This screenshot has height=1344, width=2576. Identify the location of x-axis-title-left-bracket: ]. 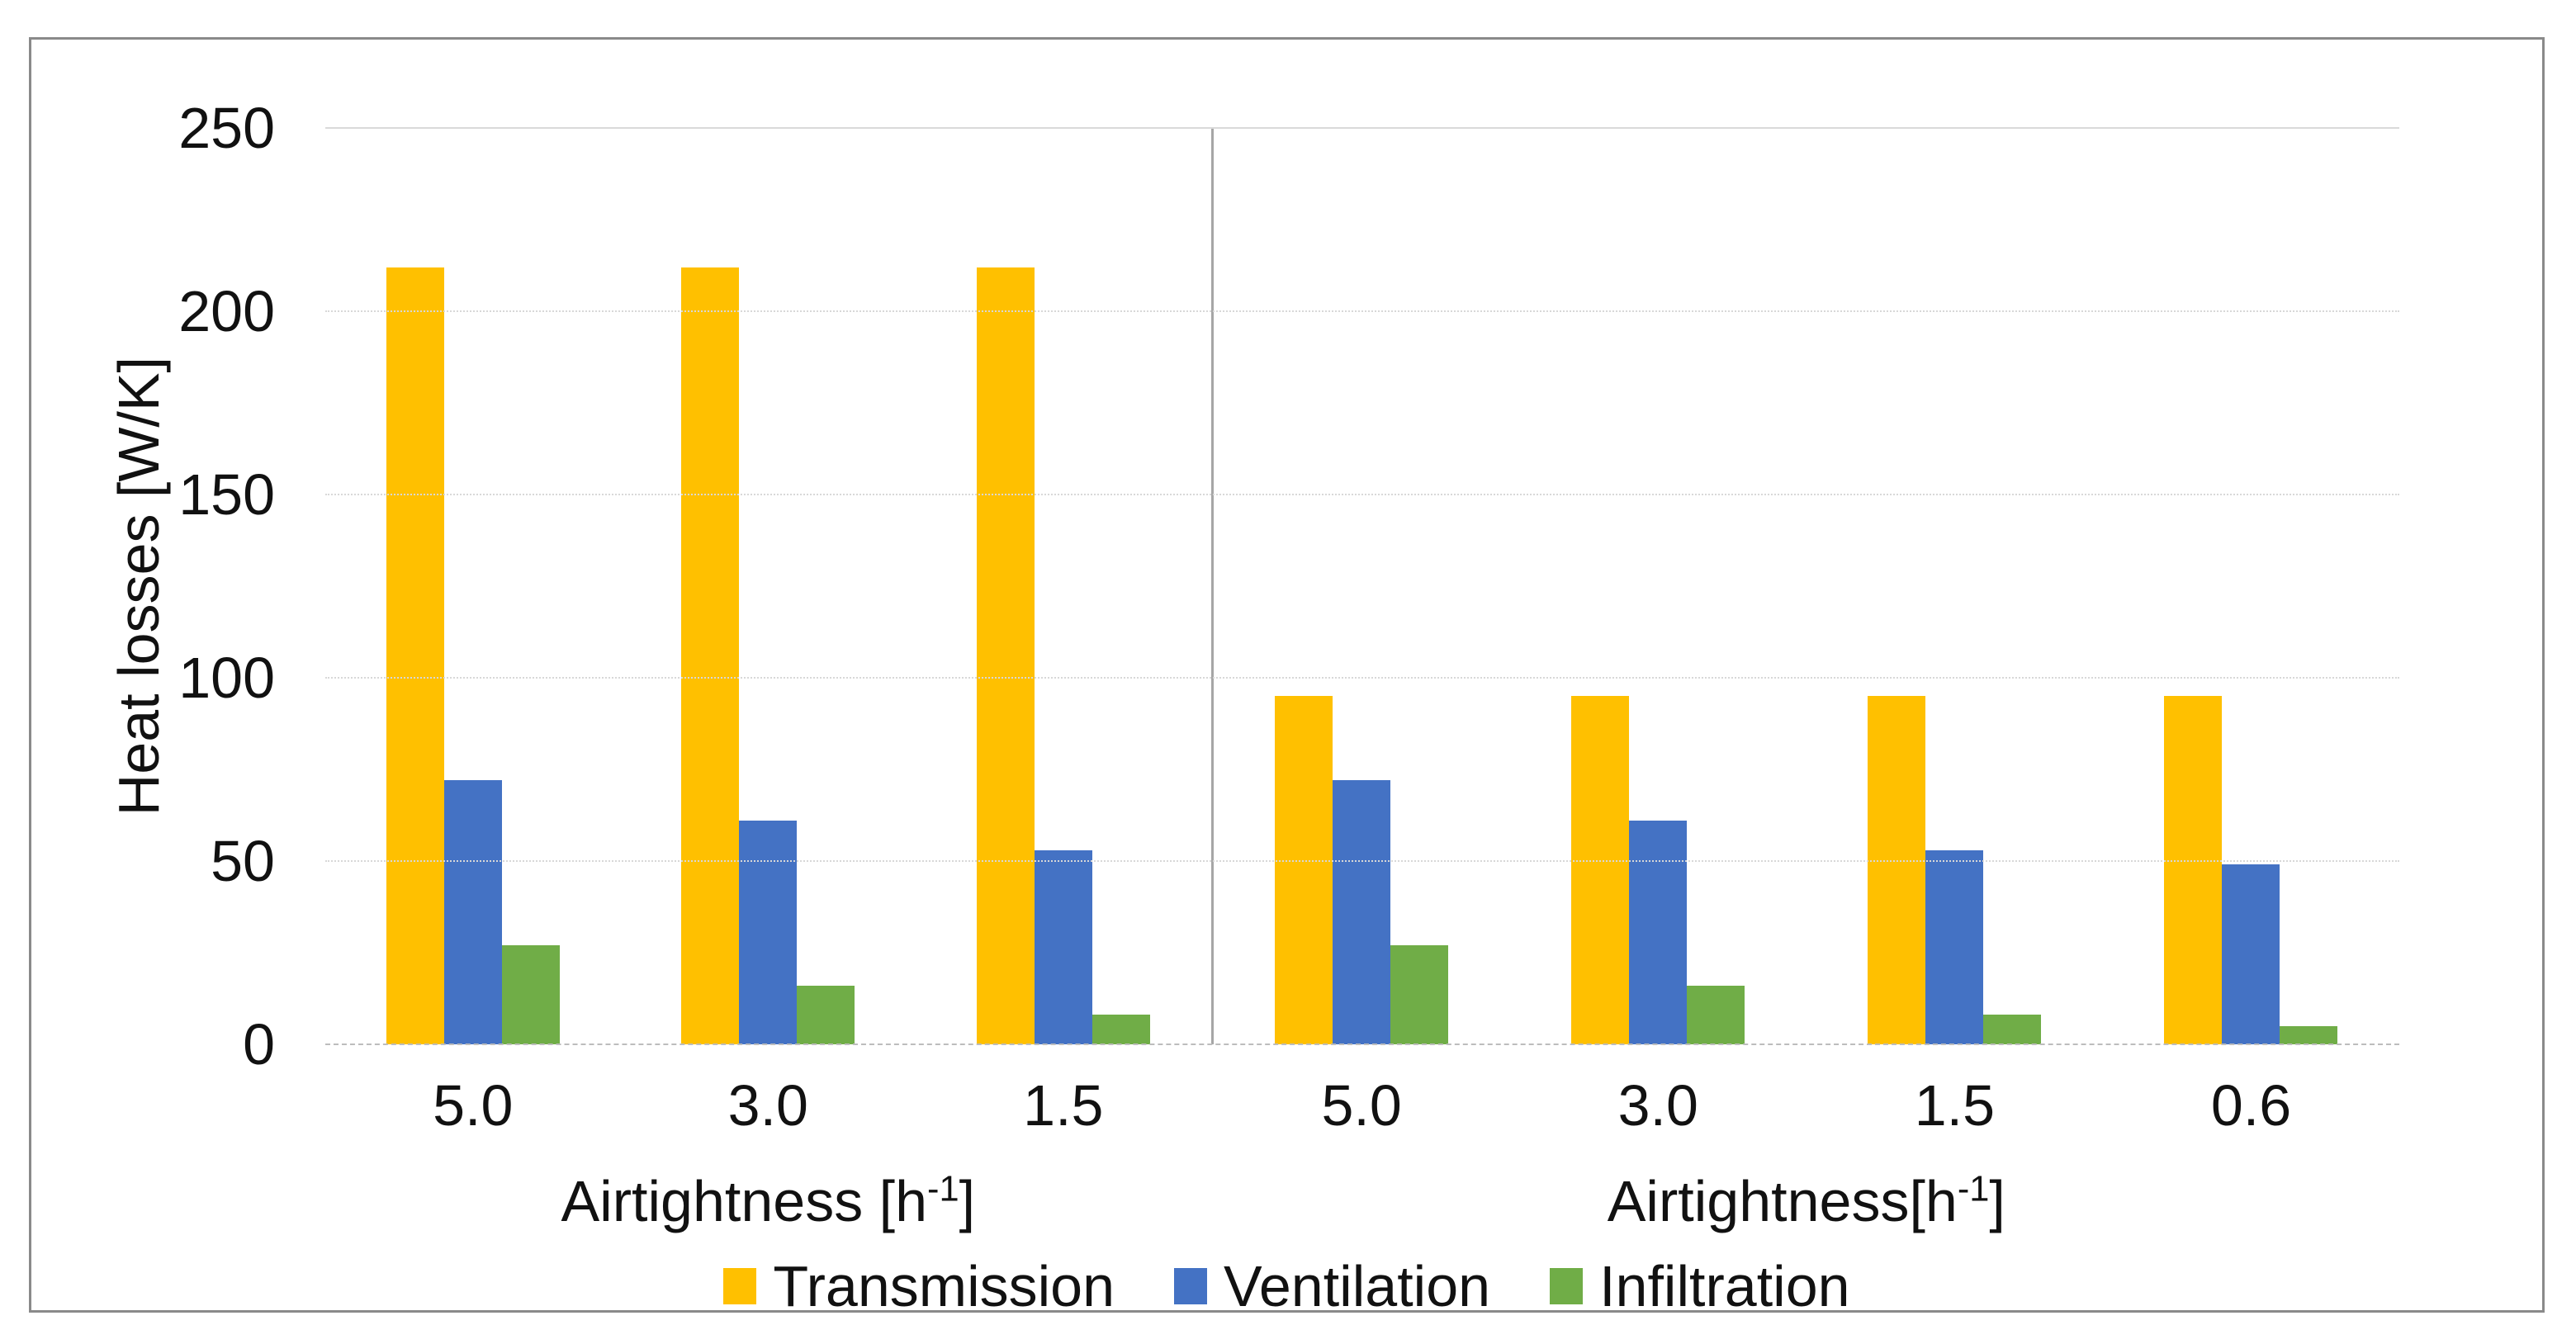
(967, 1201).